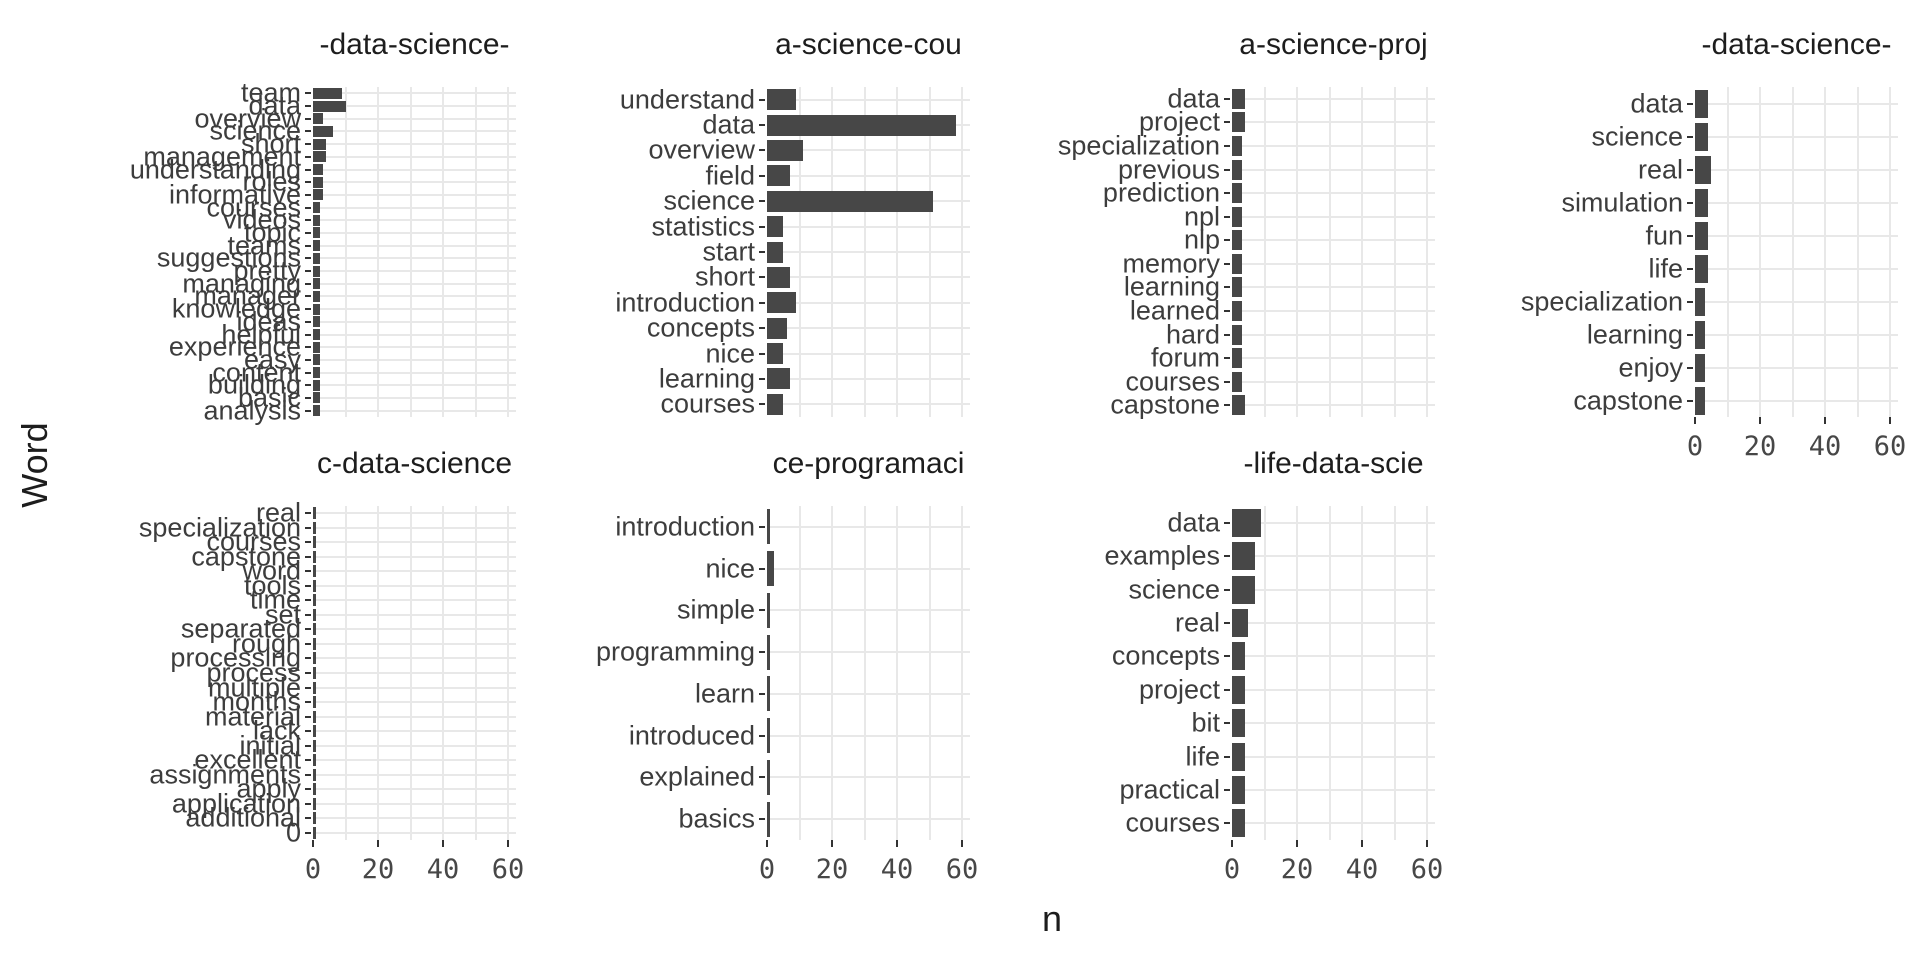  I want to click on category-label: hard, so click(1192, 334).